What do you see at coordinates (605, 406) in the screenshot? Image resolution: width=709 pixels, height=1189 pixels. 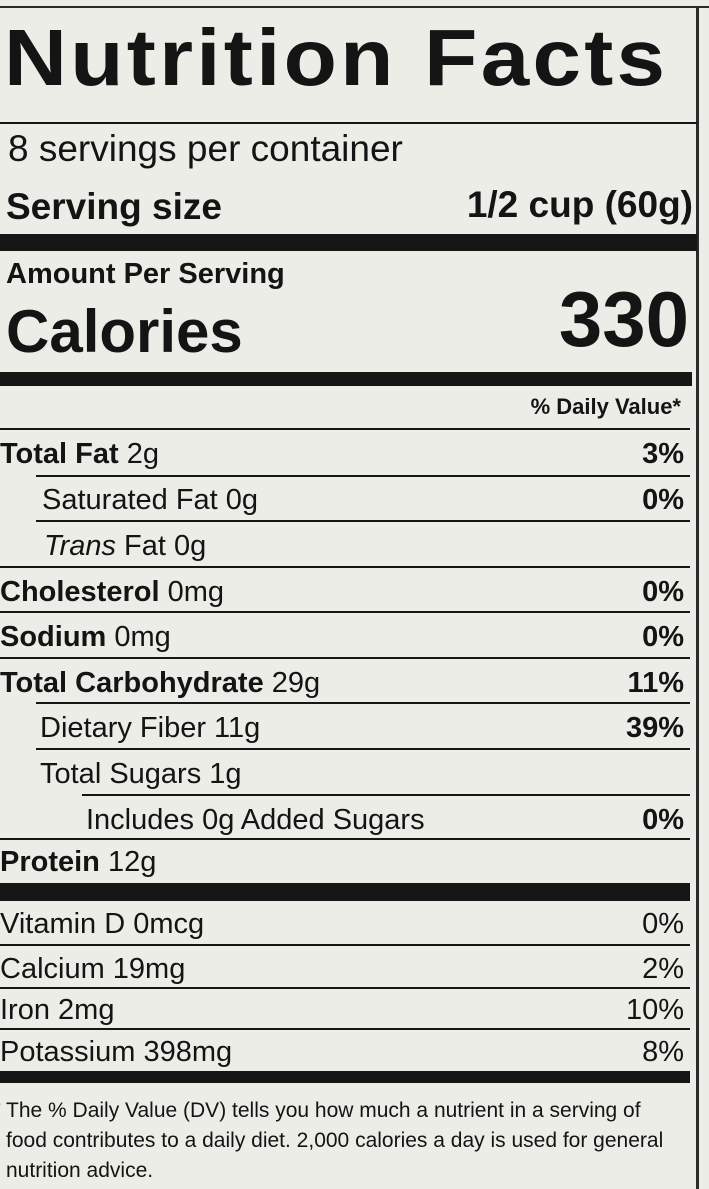 I see `daily-value-header: % Daily Value*` at bounding box center [605, 406].